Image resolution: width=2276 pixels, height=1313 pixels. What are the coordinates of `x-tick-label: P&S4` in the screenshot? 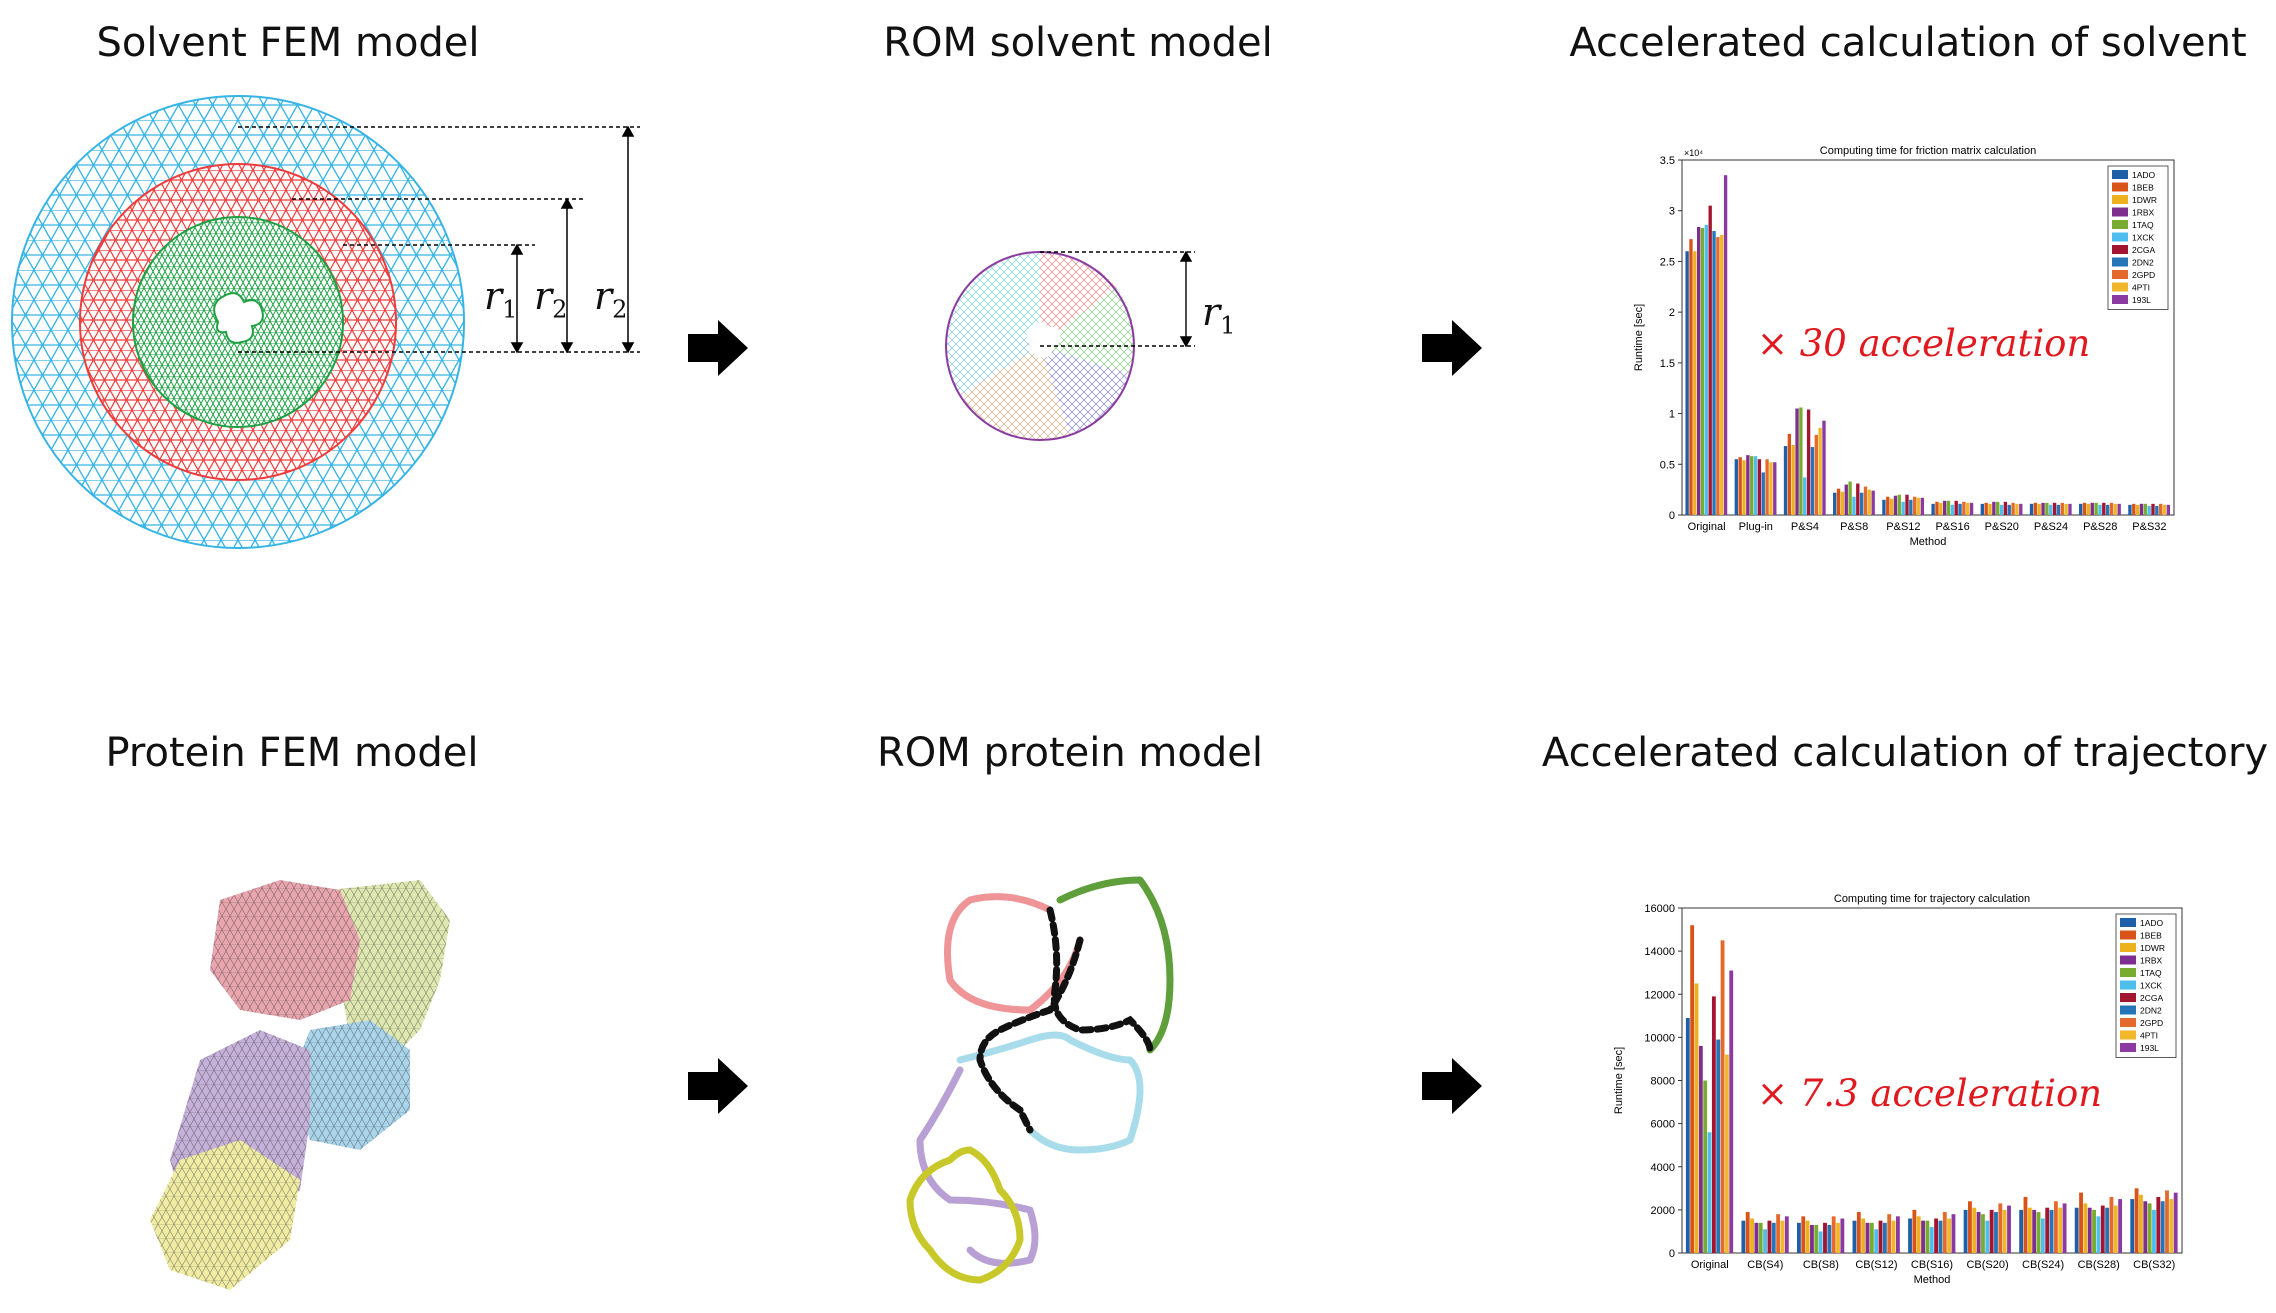 It's located at (1805, 527).